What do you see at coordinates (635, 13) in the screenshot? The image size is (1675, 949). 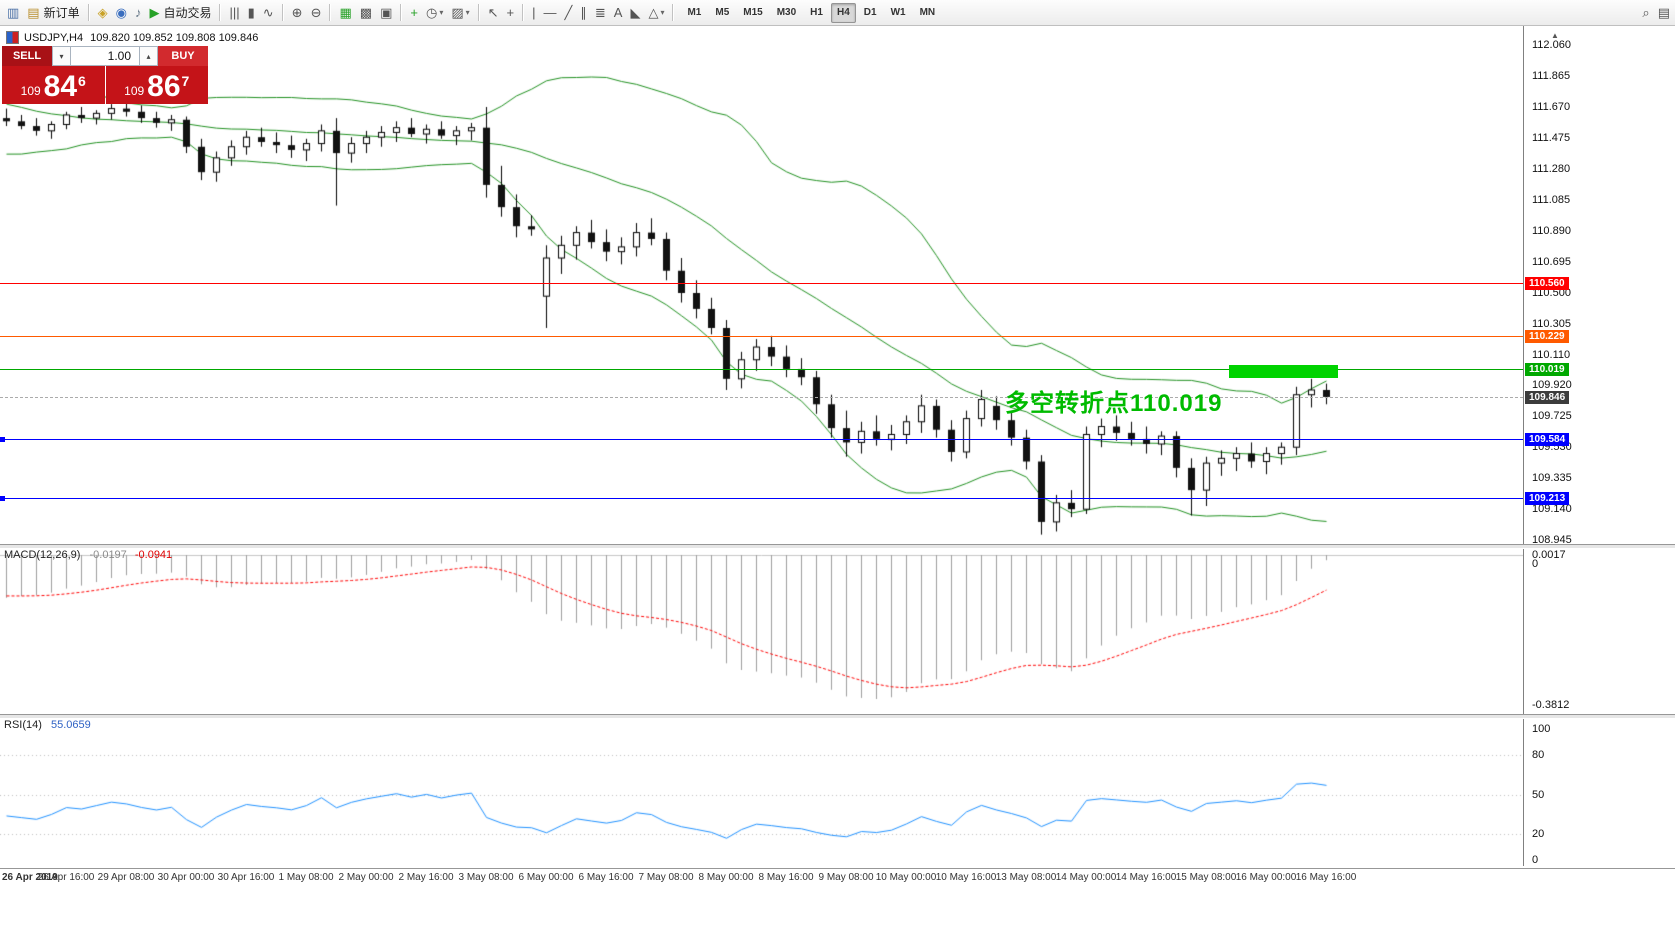 I see `arrow-tool-button: ◣` at bounding box center [635, 13].